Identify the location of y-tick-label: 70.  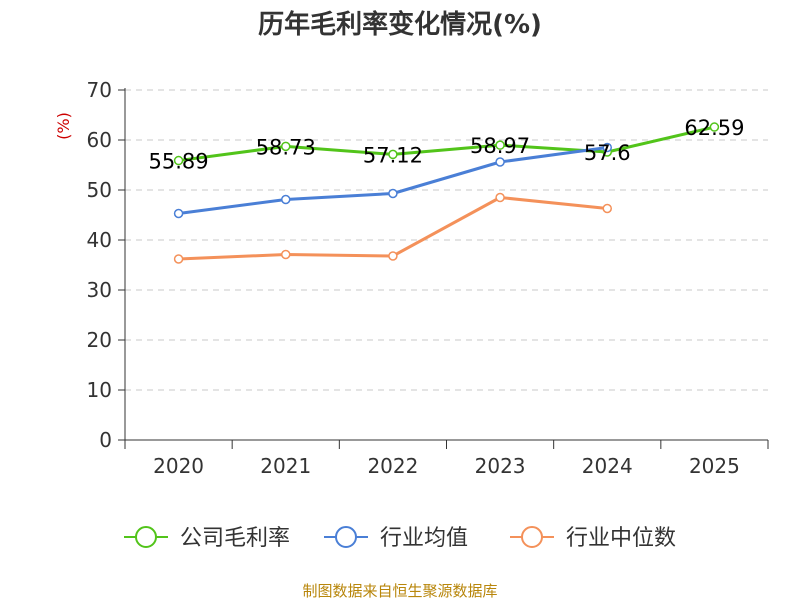
(99, 90).